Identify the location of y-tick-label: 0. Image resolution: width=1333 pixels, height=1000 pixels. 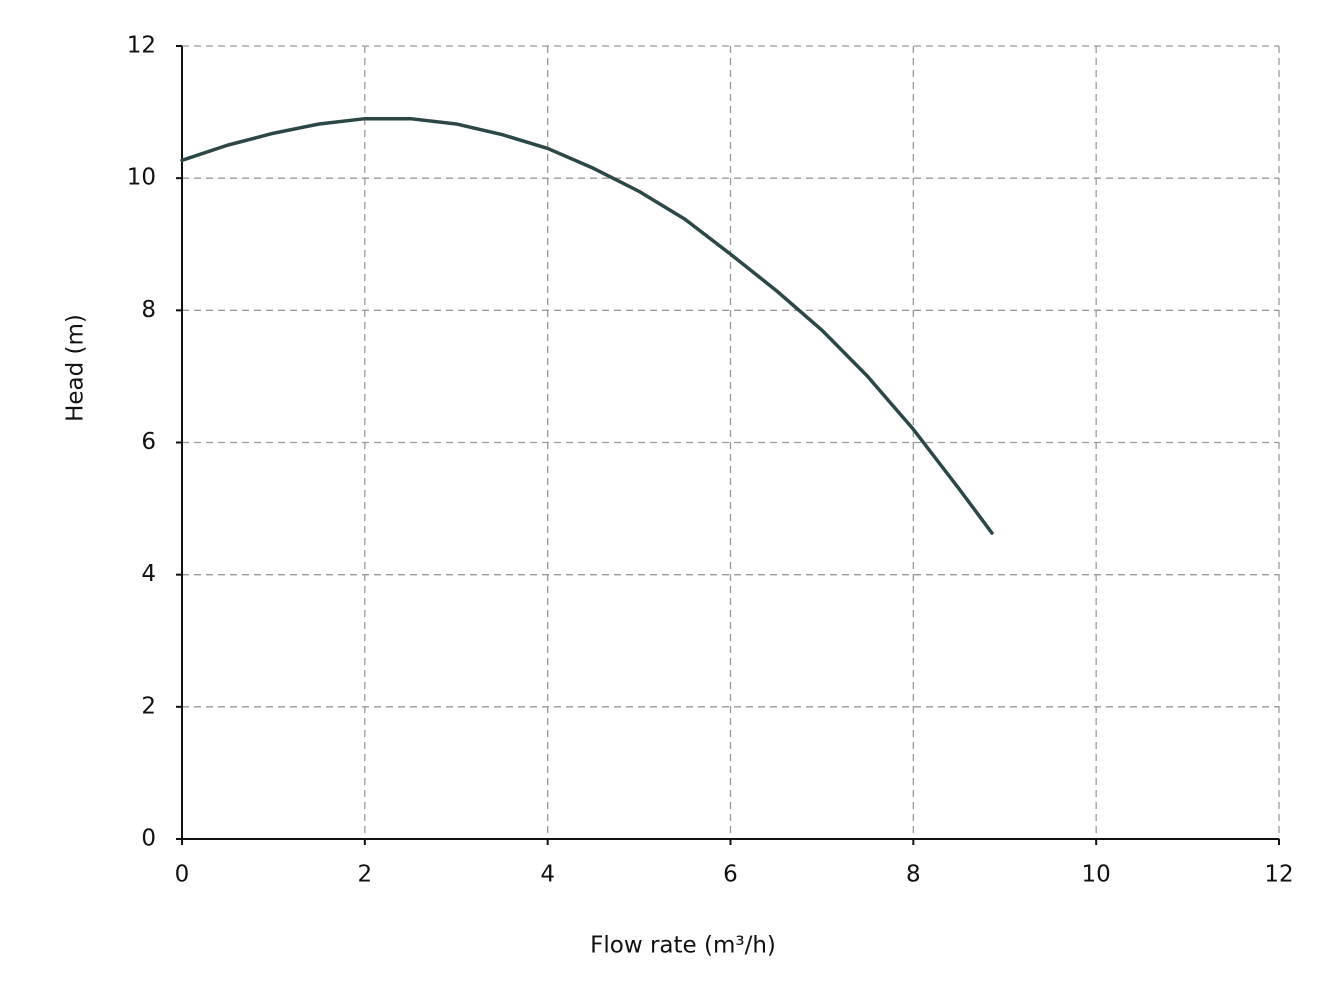
(148, 839).